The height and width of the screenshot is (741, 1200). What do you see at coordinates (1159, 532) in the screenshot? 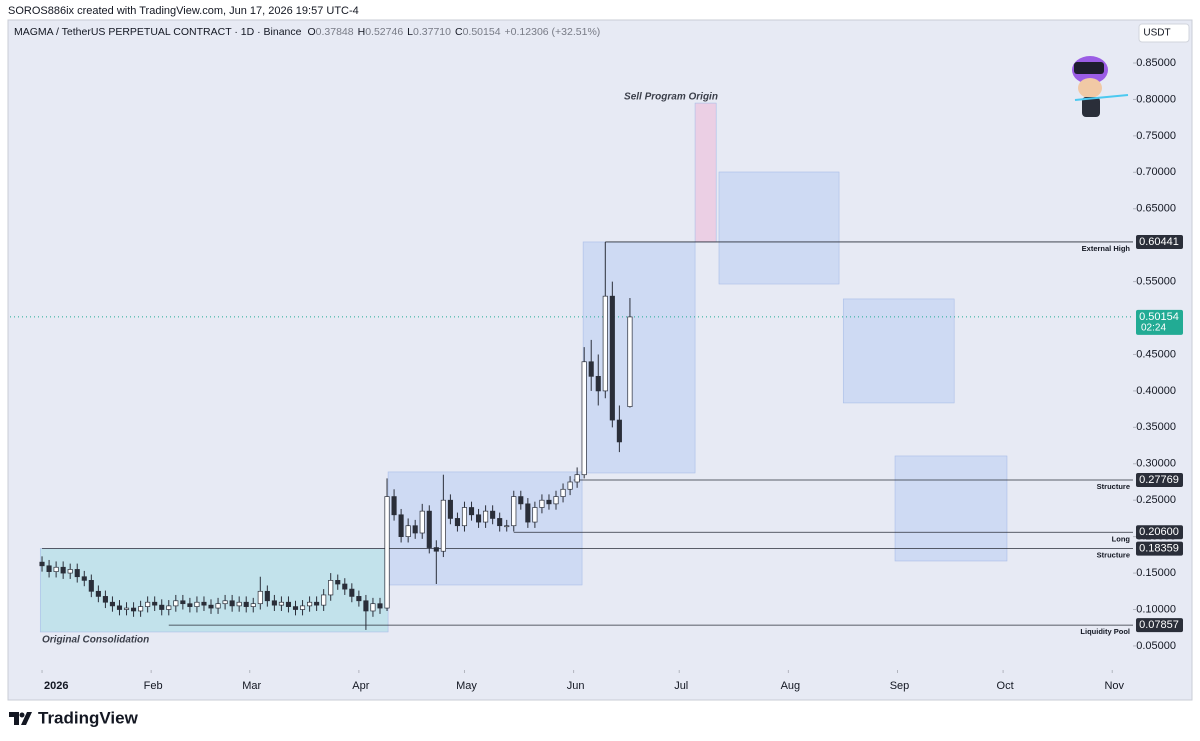
I see `price-tag-label: 0.20600` at bounding box center [1159, 532].